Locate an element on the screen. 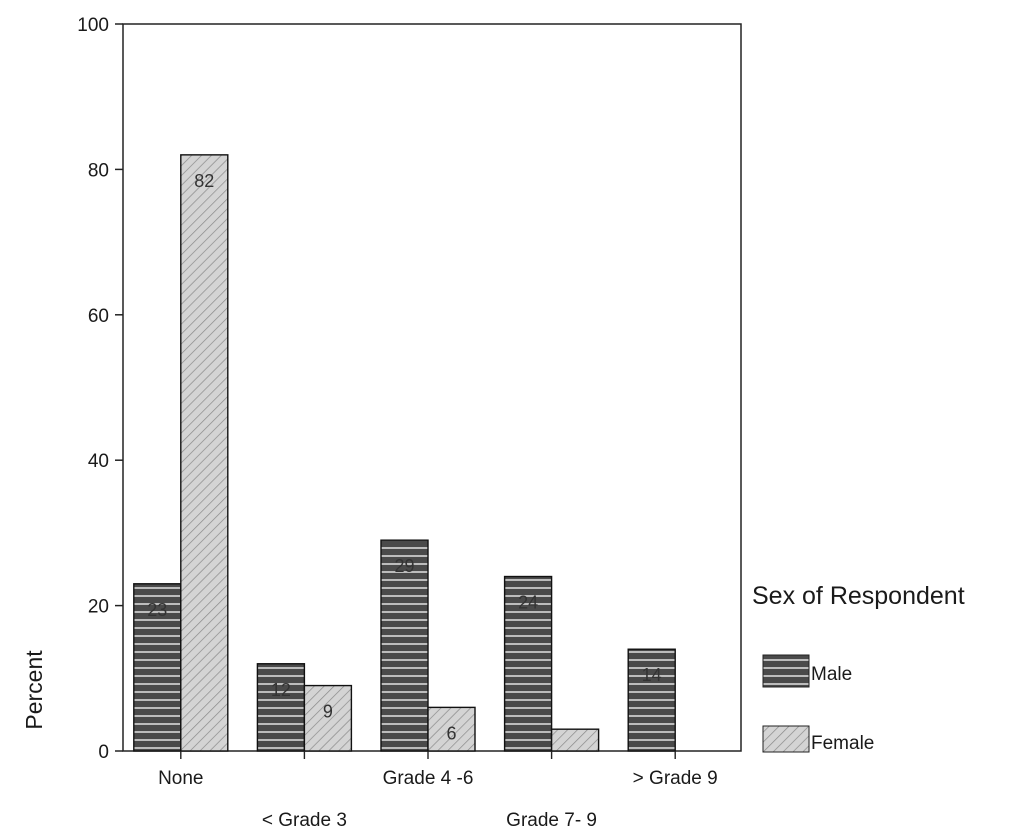 Image resolution: width=1034 pixels, height=831 pixels. data-label-female-2: 6 is located at coordinates (451, 733).